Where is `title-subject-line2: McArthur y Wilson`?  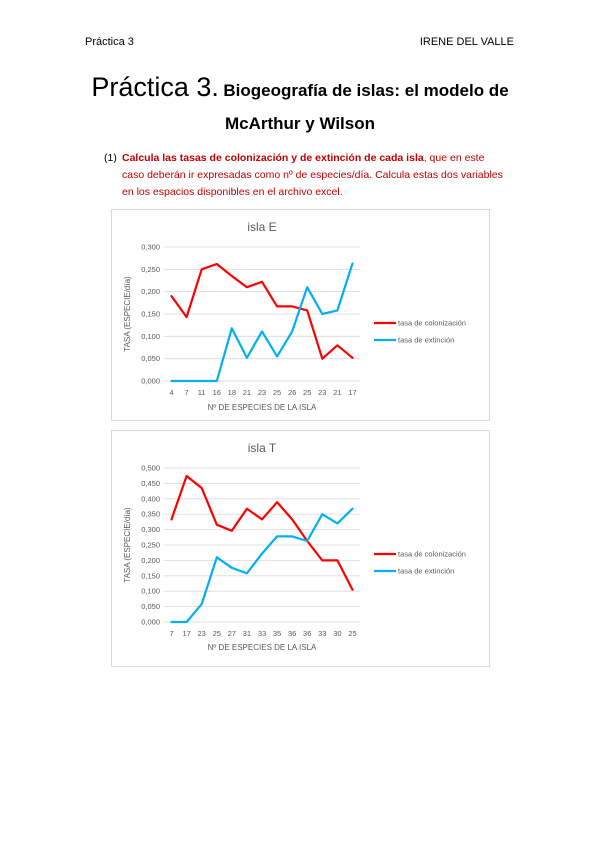 title-subject-line2: McArthur y Wilson is located at coordinates (300, 123).